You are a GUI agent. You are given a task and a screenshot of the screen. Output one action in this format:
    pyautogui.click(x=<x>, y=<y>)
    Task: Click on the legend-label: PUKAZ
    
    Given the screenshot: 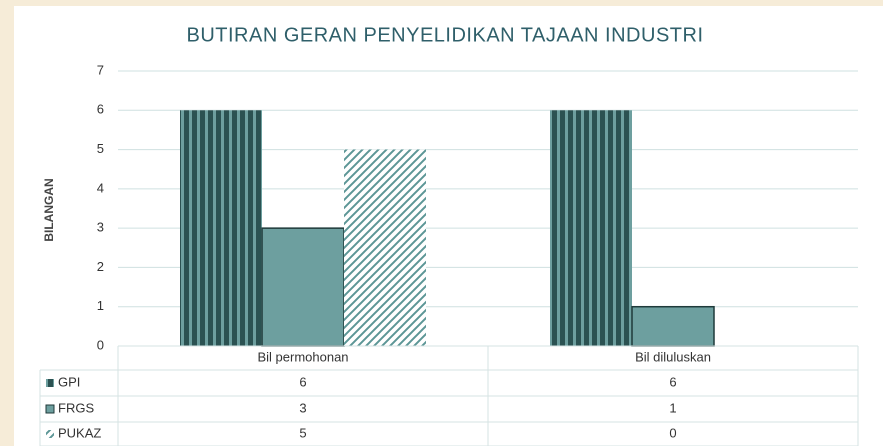 What is the action you would take?
    pyautogui.click(x=79, y=432)
    